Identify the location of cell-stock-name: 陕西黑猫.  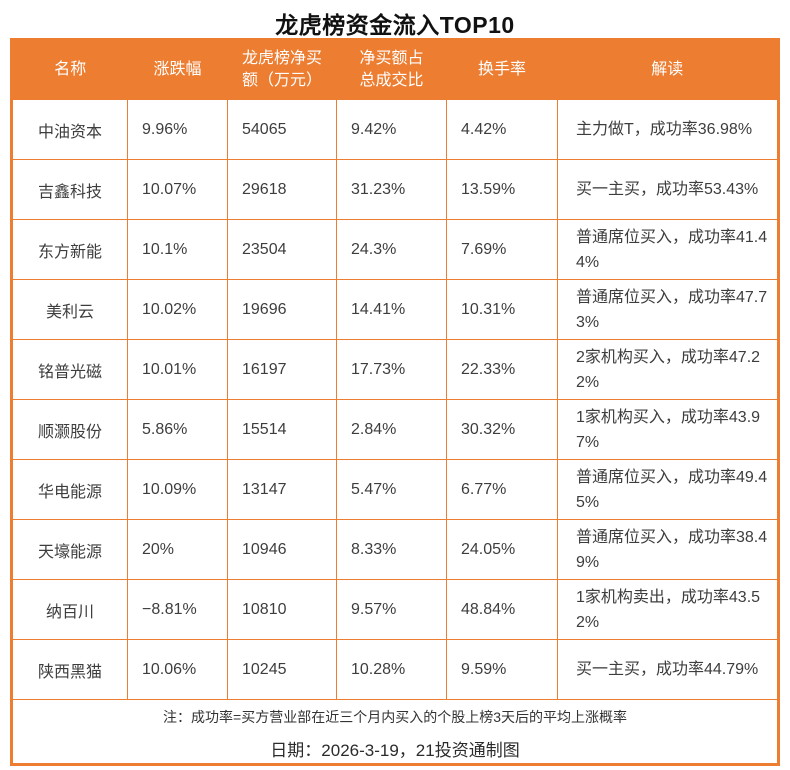
(69, 669).